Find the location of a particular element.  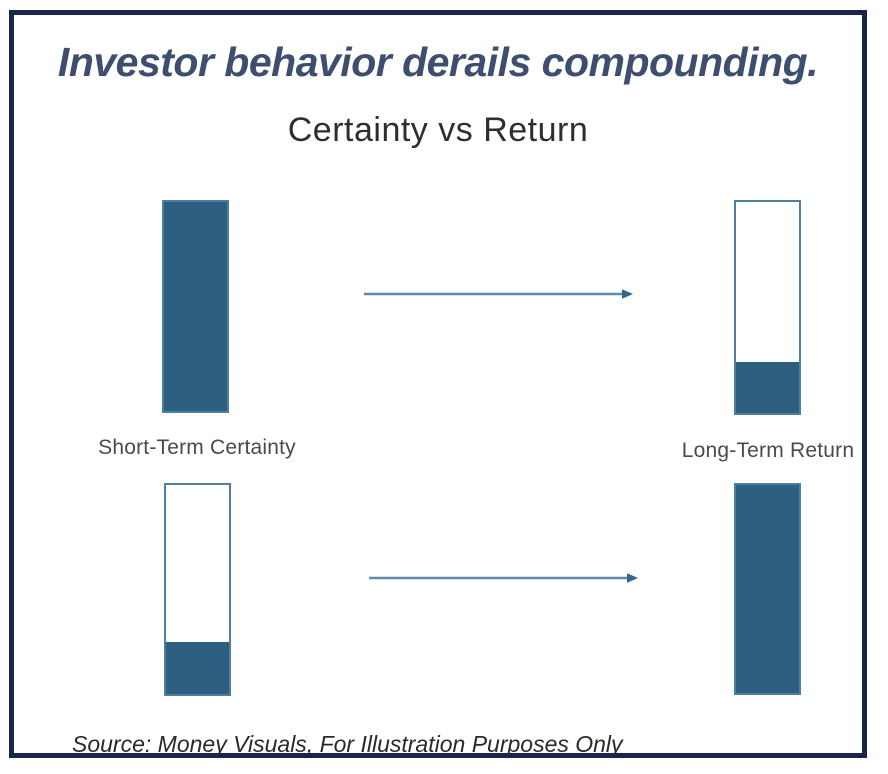

bar-long-term-return-row2 is located at coordinates (767, 589).